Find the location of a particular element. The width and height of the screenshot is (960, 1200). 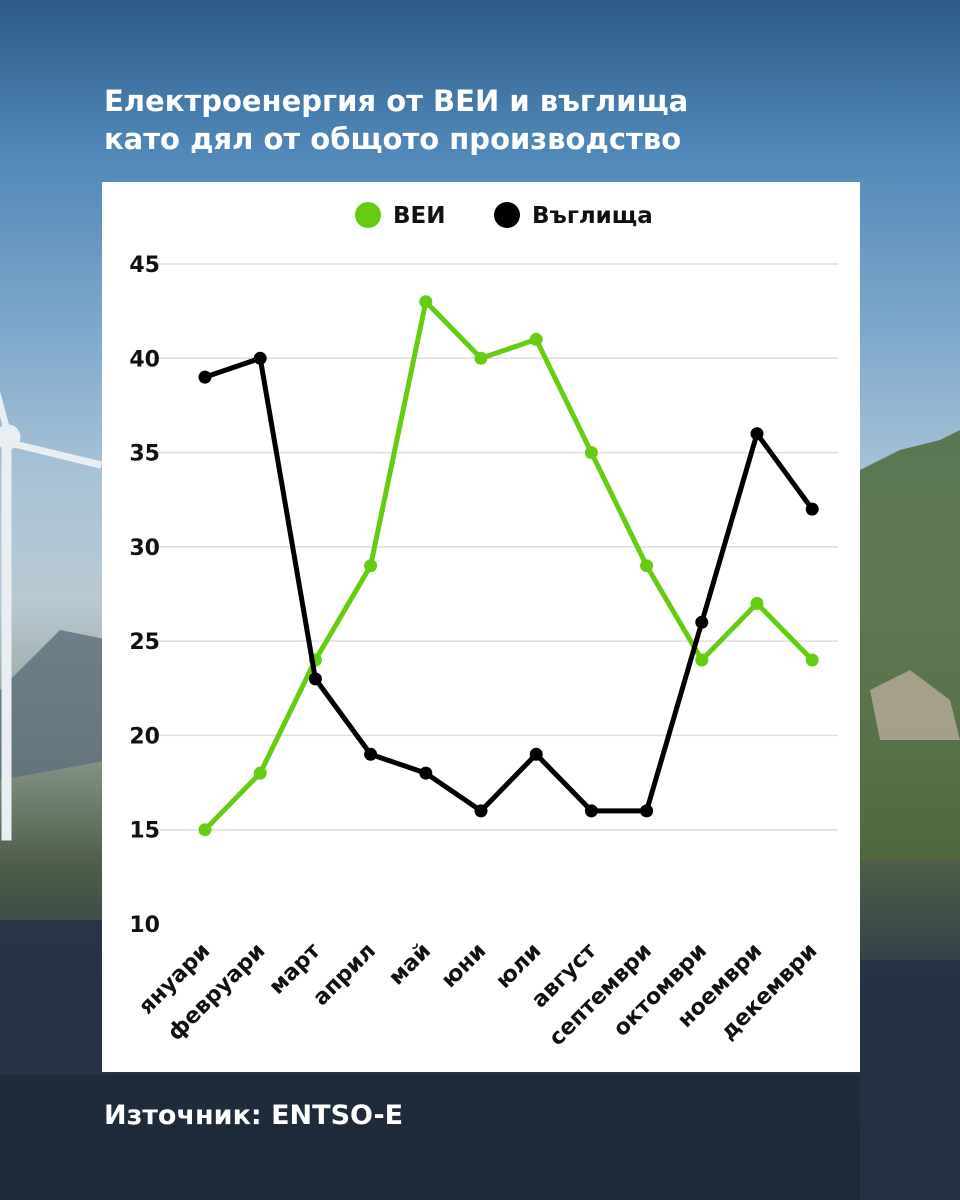

x-tick-label: юни is located at coordinates (464, 966).